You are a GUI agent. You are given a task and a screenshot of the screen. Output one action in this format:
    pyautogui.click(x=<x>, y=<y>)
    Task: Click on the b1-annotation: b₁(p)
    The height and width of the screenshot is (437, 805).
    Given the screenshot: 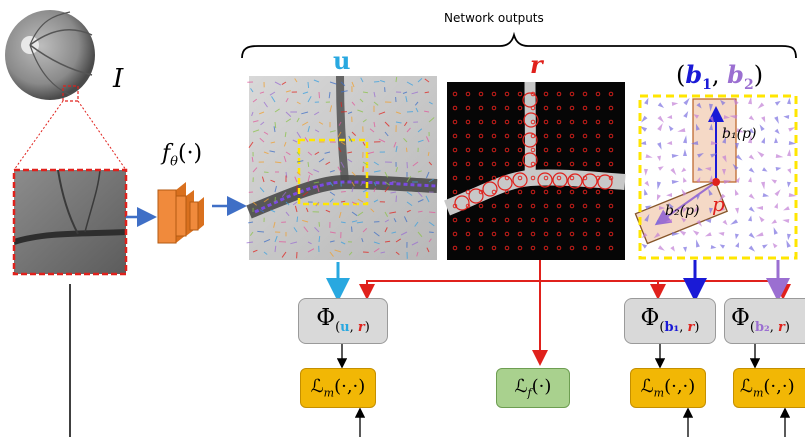 What is the action you would take?
    pyautogui.click(x=739, y=134)
    